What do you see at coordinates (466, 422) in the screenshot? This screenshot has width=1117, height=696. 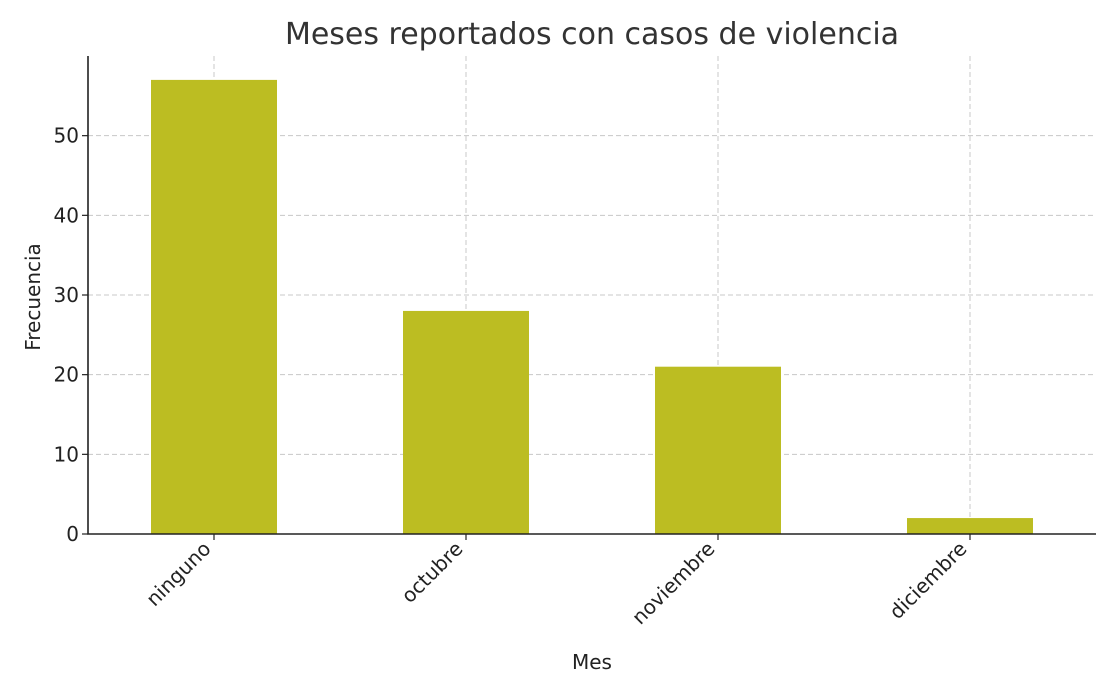 I see `bar-octubre` at bounding box center [466, 422].